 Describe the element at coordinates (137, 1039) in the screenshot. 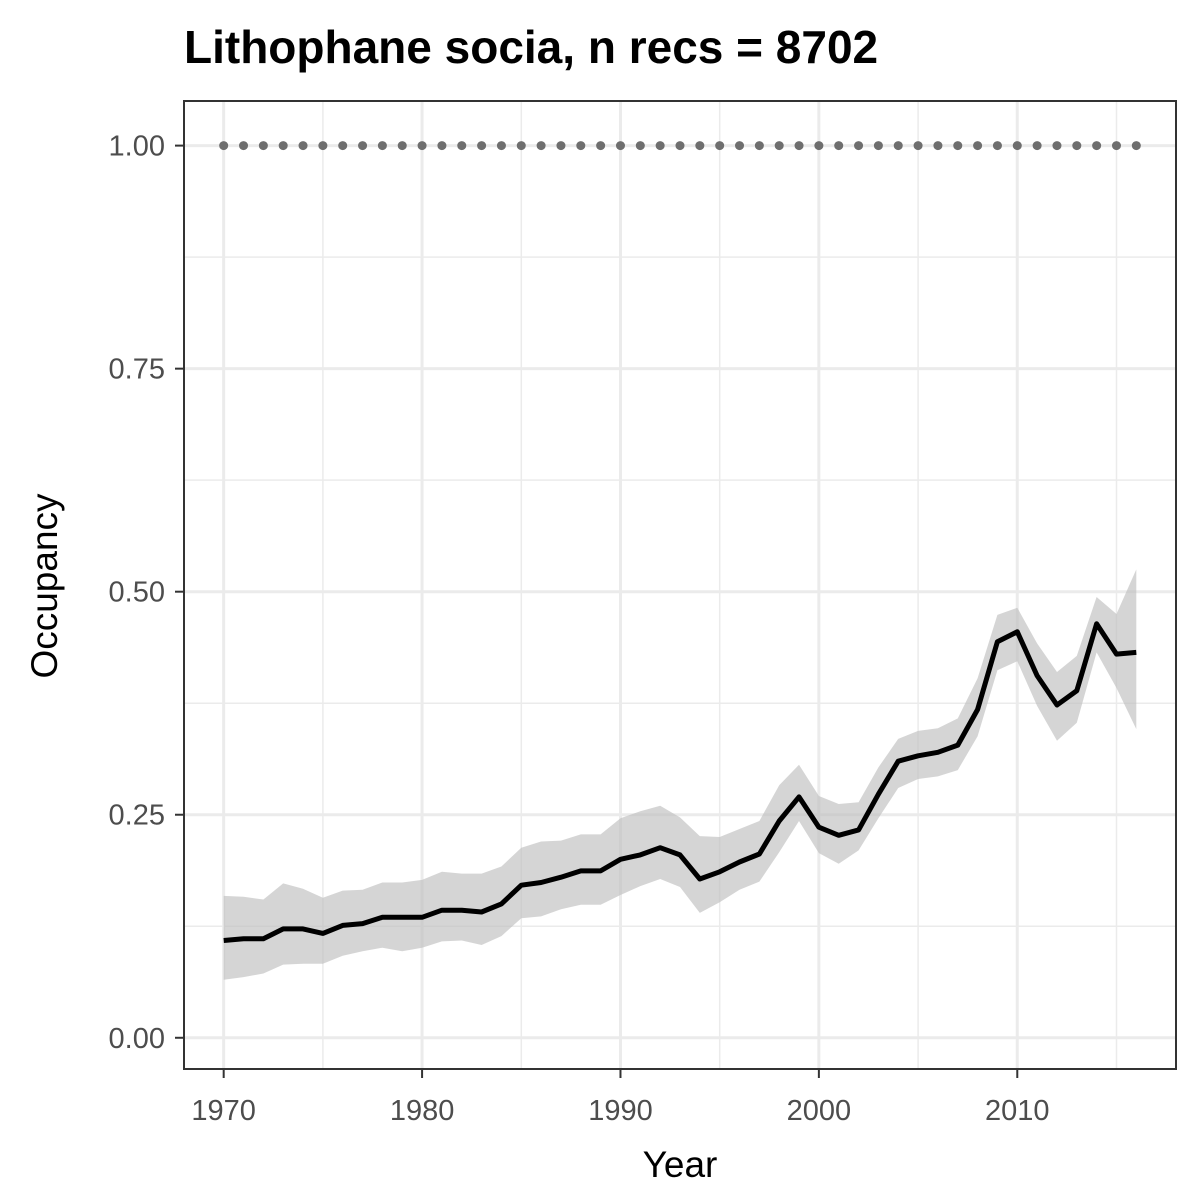

I see `y-tick-label: 0.00` at that location.